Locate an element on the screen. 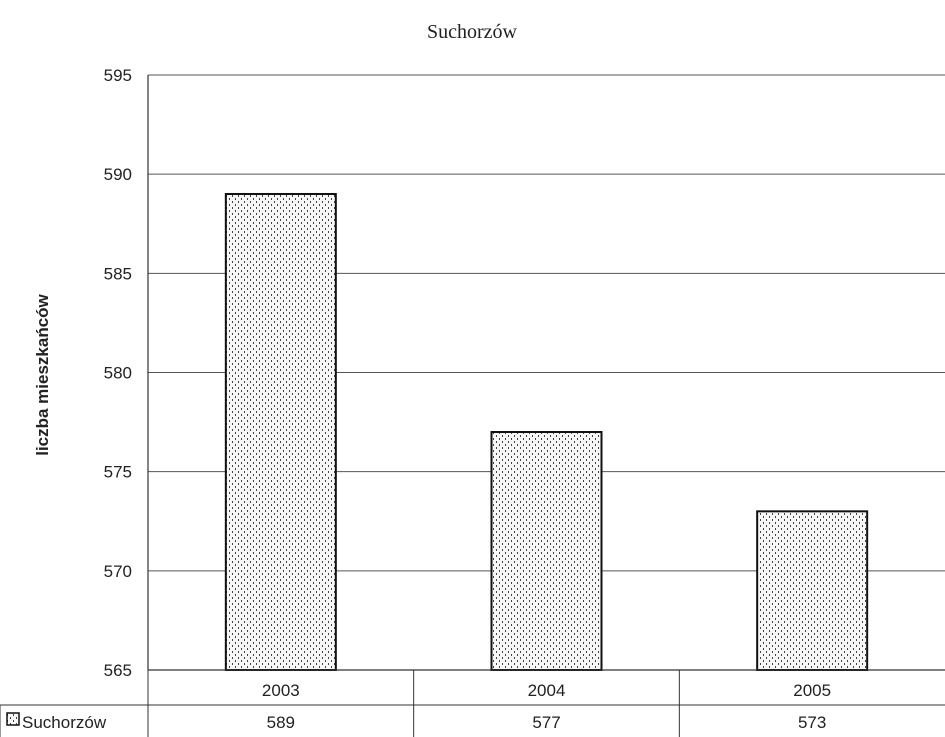 The height and width of the screenshot is (737, 945). y-tick-labels: 565 570 575 580 585 590 595 is located at coordinates (118, 373).